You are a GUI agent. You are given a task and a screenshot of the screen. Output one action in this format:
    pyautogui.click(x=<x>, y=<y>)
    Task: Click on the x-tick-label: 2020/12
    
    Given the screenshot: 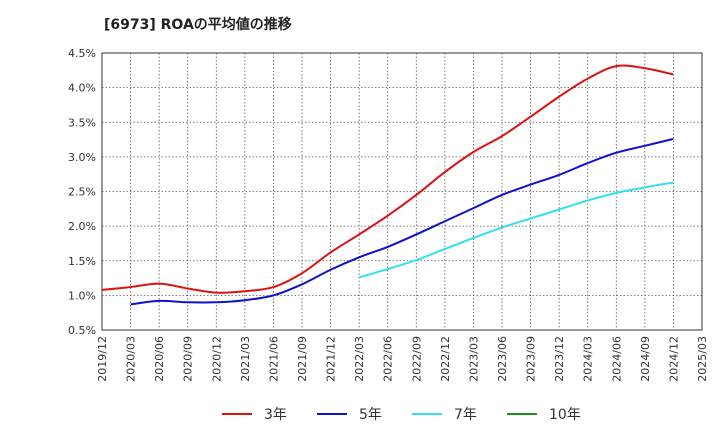 What is the action you would take?
    pyautogui.click(x=216, y=359)
    